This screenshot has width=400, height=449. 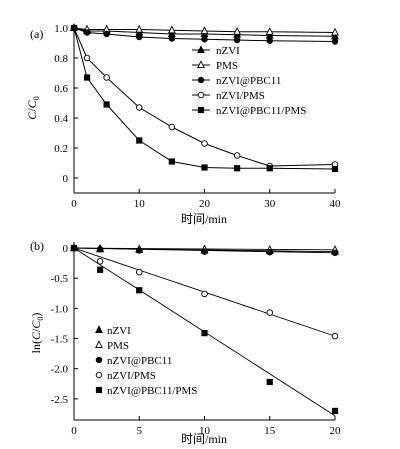 I want to click on y-tick-label: 0.8, so click(x=61, y=59).